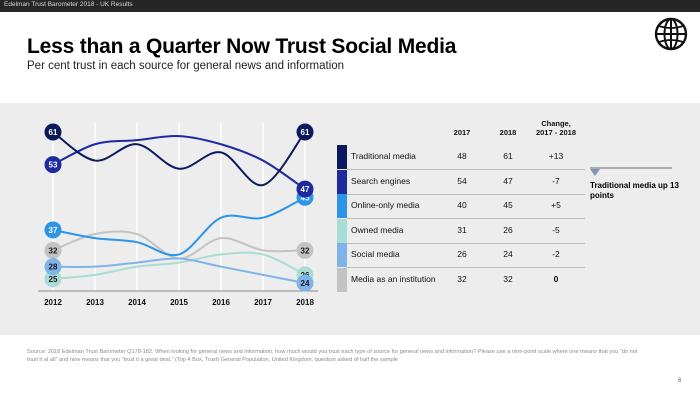  Describe the element at coordinates (305, 302) in the screenshot. I see `x-tick-label: 2018` at that location.